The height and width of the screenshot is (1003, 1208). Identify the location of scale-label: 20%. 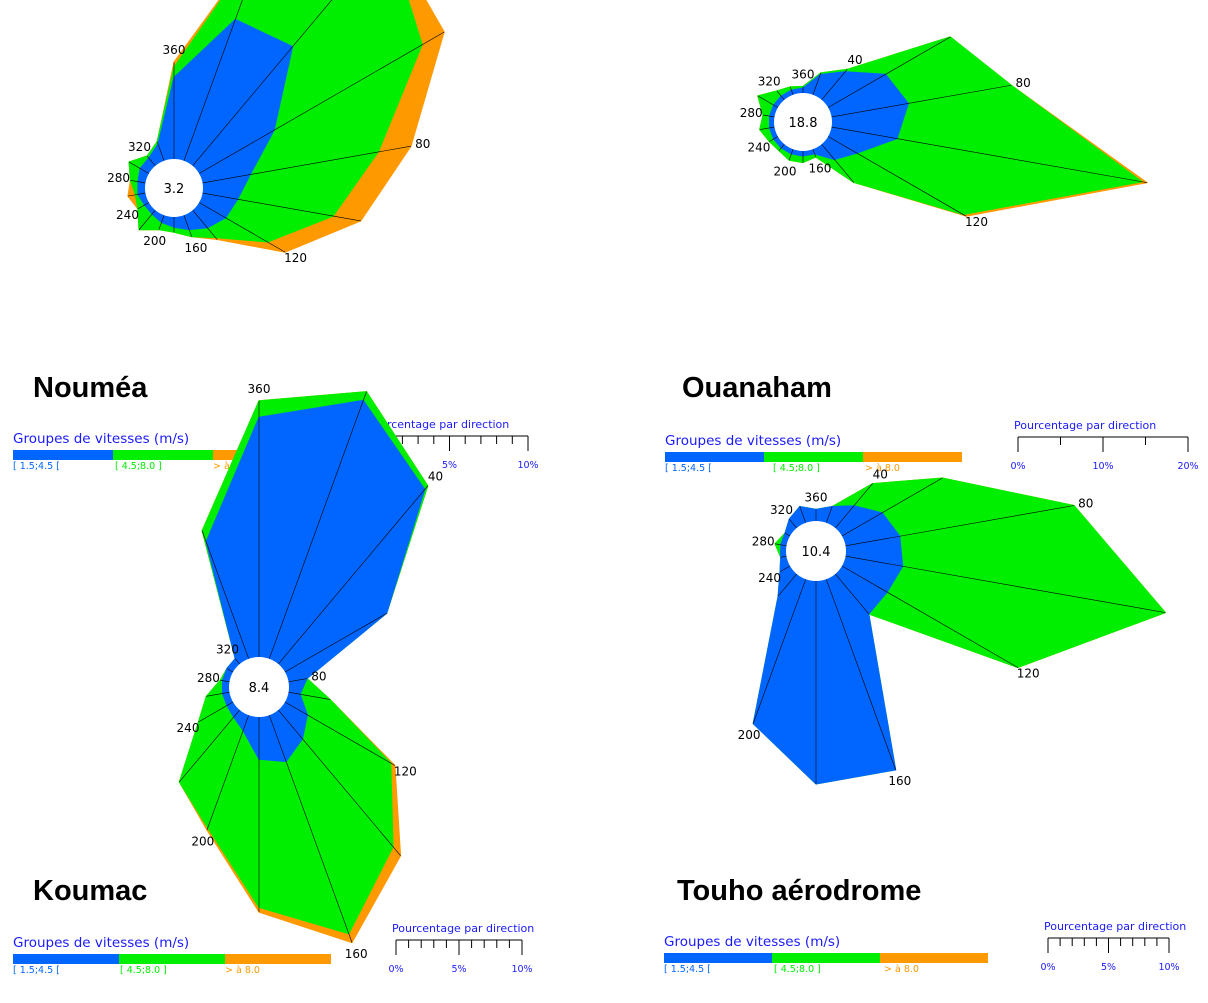
(1188, 466).